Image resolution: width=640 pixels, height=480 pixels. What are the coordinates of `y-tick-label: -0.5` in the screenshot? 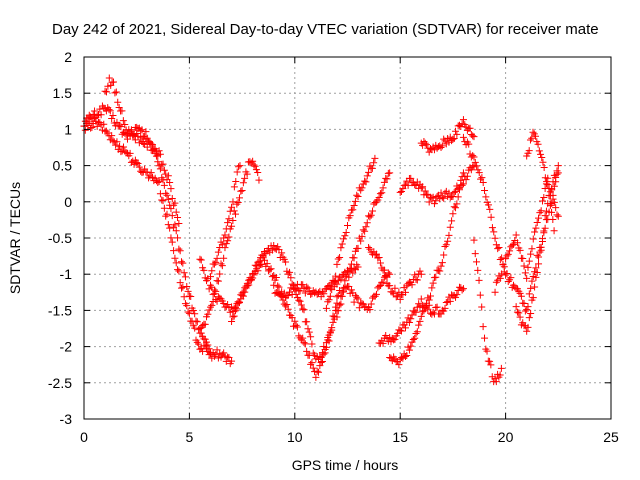 It's located at (60, 238).